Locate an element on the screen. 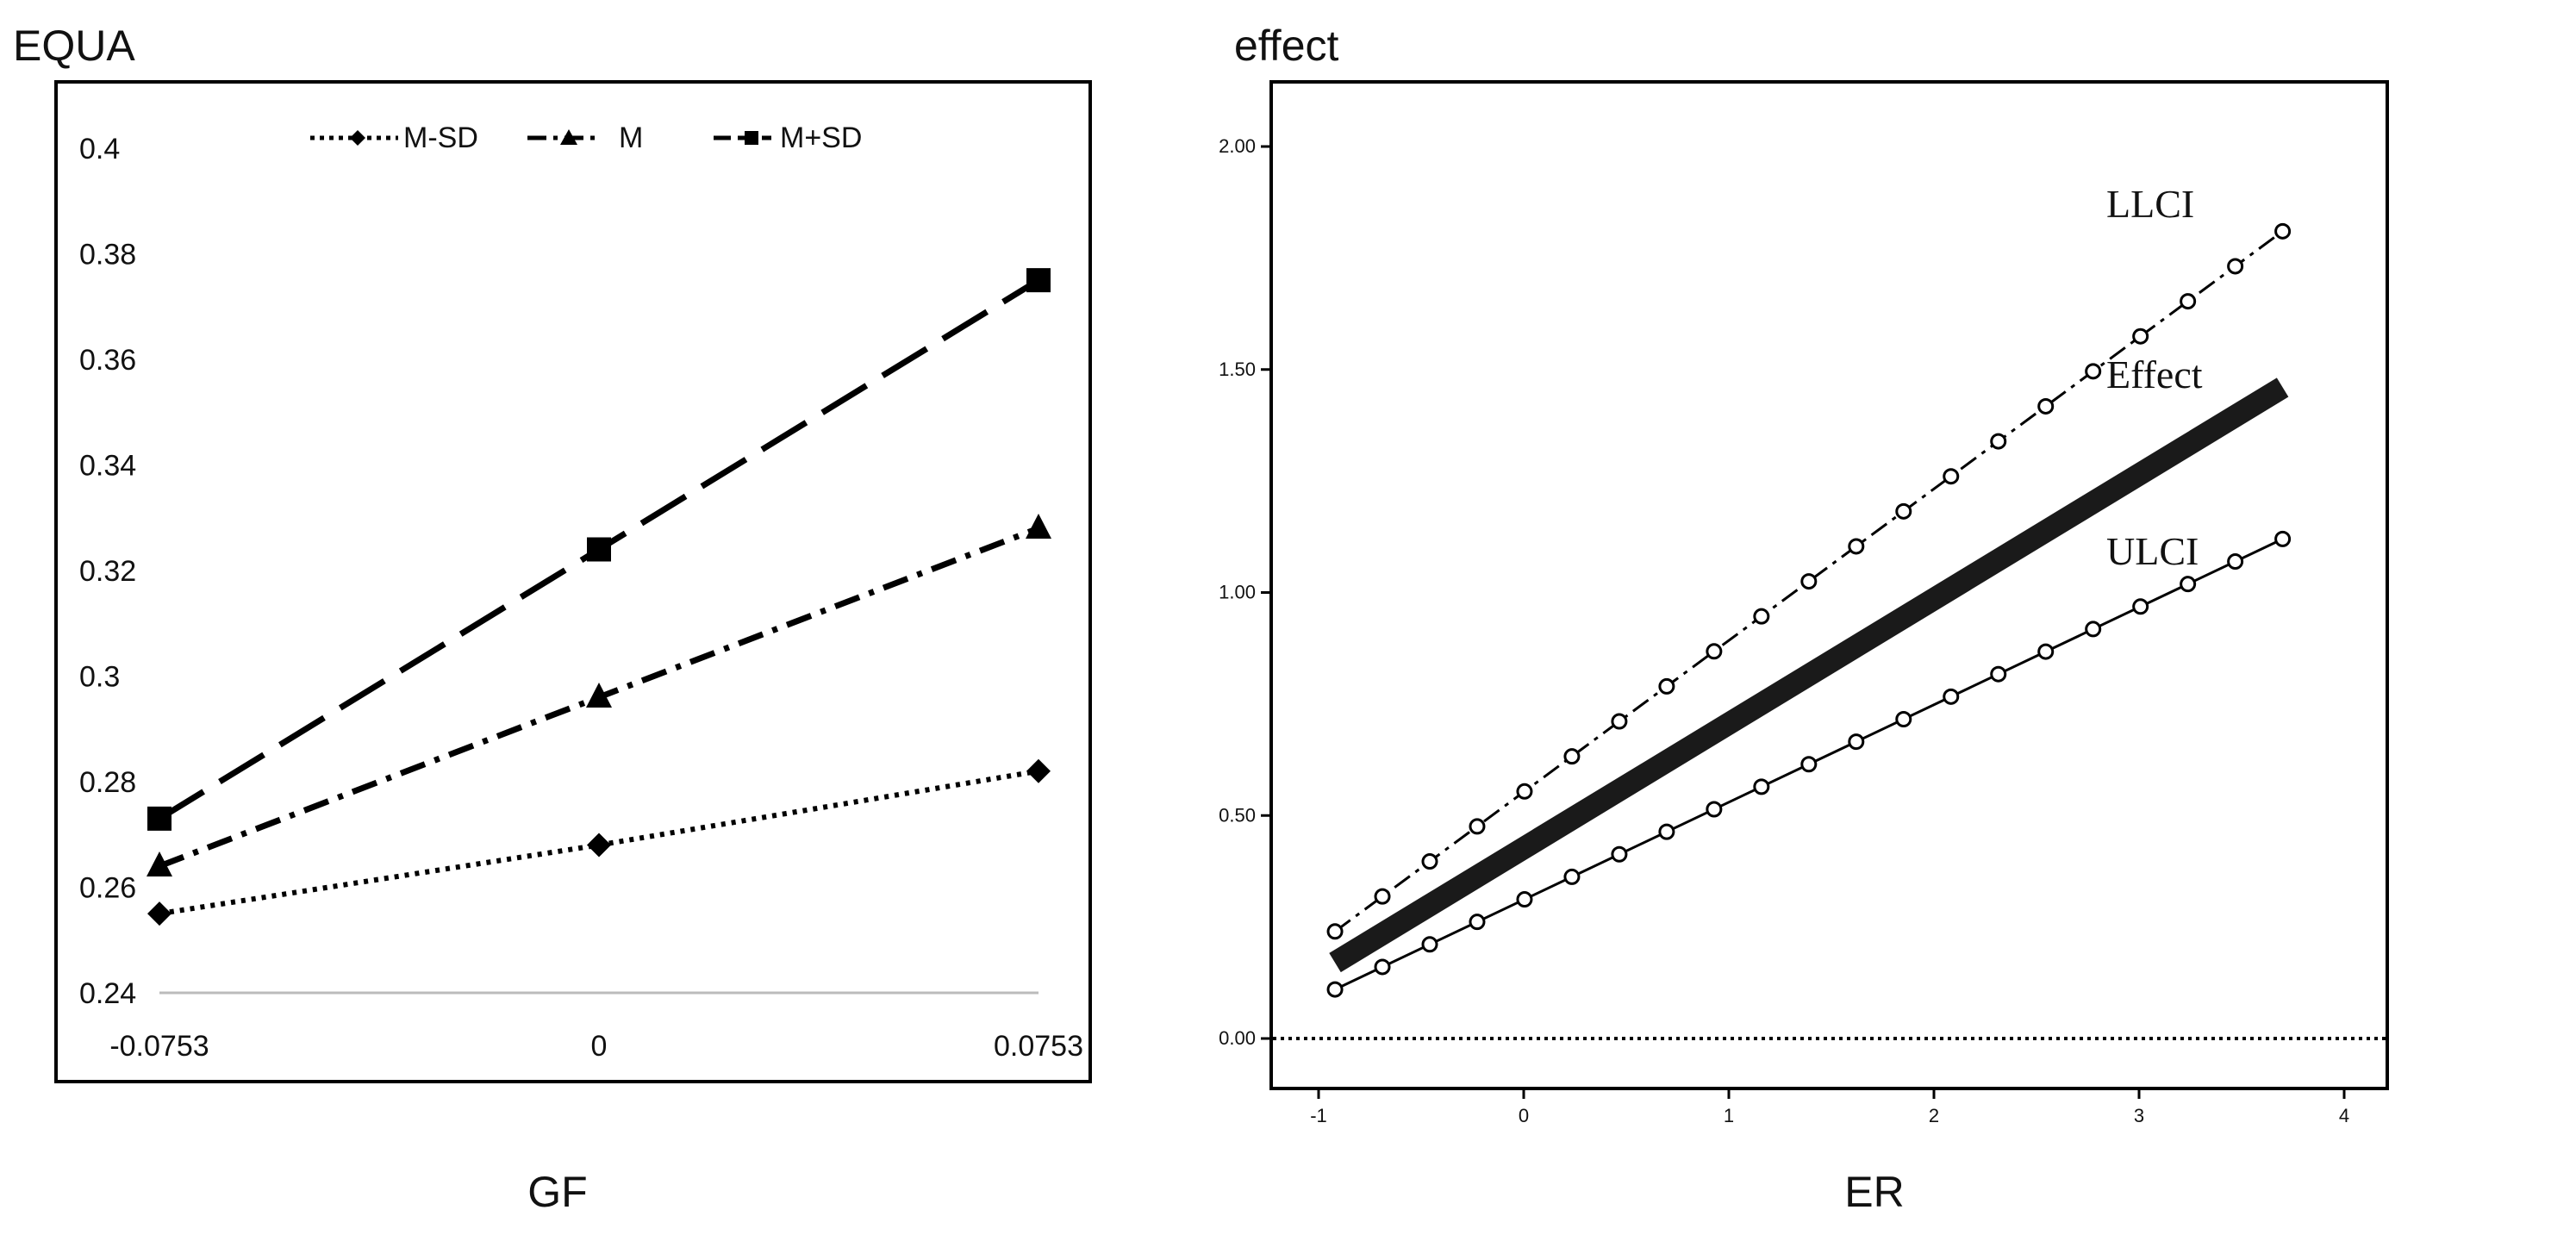 The width and height of the screenshot is (2576, 1235). right-x-tick-label: 1 is located at coordinates (1729, 1115).